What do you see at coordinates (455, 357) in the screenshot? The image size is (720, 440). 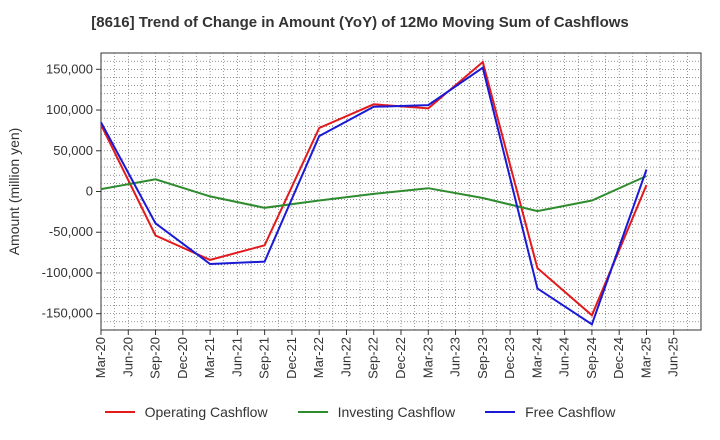 I see `x-tick-label: Jun-23` at bounding box center [455, 357].